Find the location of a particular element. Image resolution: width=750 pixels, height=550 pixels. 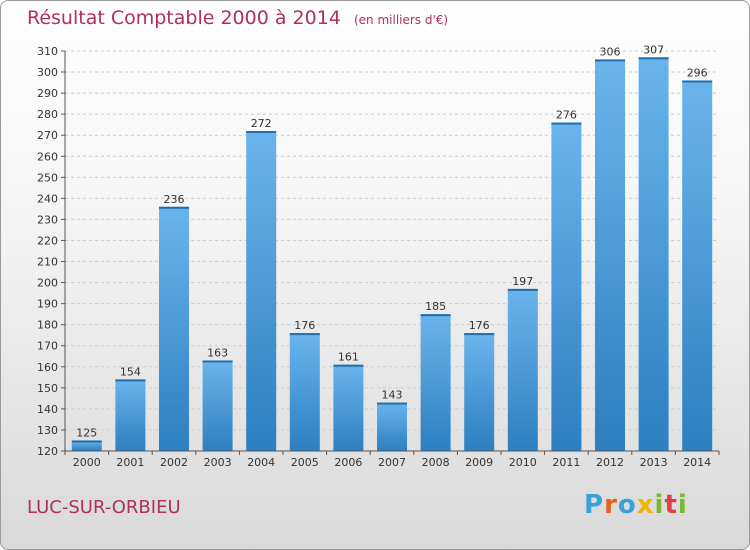

x-tick-label: 2001 is located at coordinates (130, 462).